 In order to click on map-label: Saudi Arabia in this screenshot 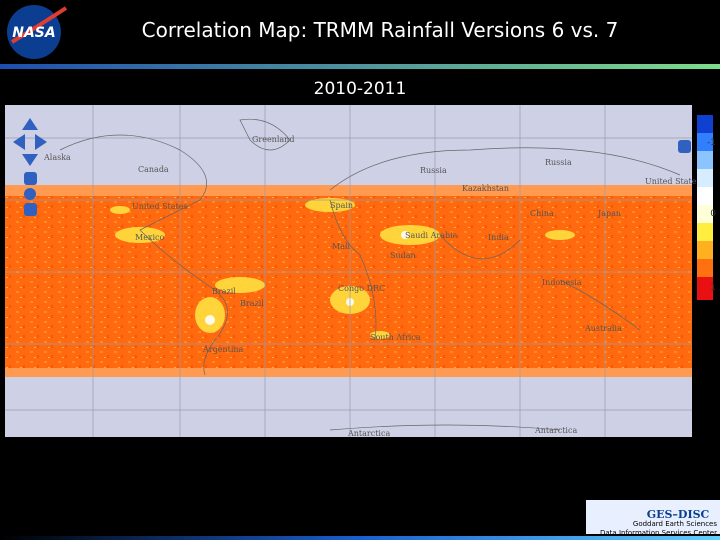, I will do `click(431, 235)`.